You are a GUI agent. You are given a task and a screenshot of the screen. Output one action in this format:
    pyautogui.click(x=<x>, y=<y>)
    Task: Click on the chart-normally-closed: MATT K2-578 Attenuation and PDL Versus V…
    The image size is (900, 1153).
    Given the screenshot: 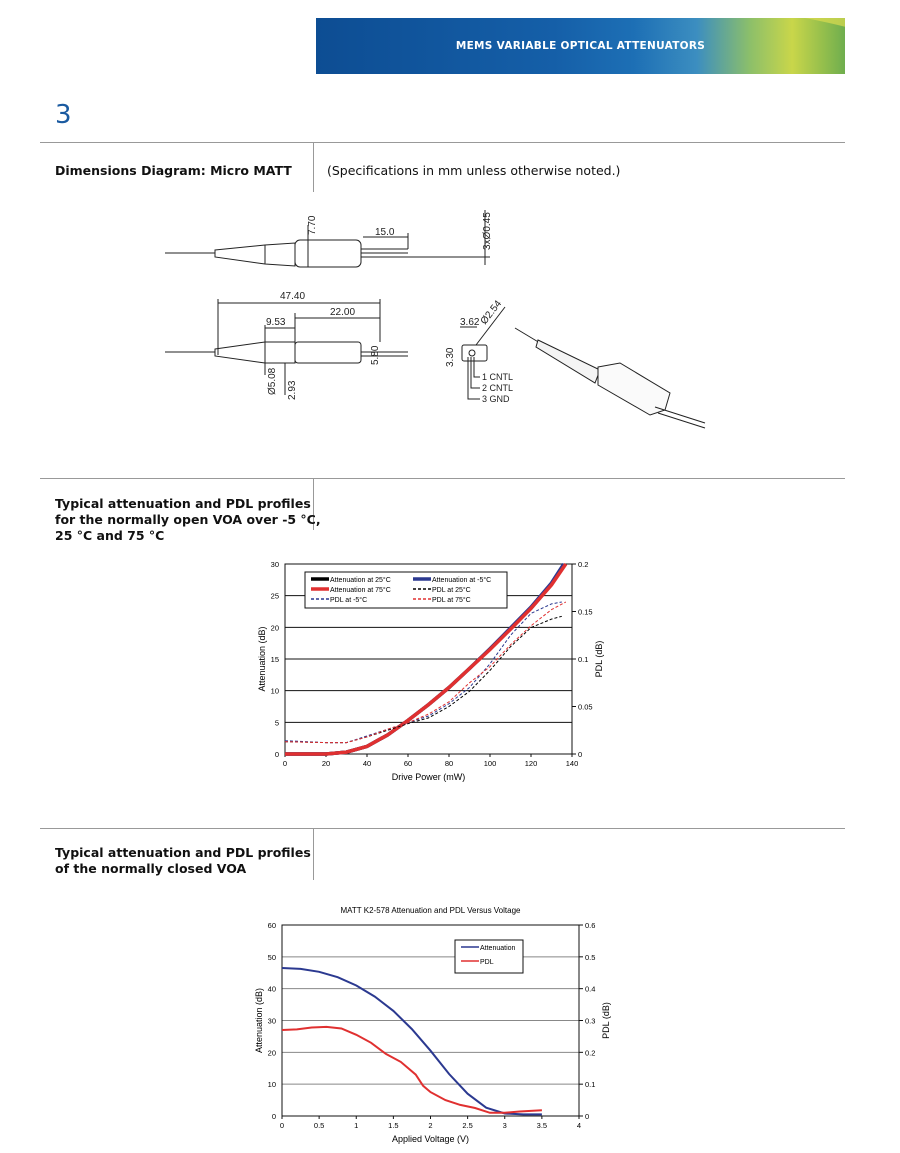 What is the action you would take?
    pyautogui.click(x=432, y=1025)
    